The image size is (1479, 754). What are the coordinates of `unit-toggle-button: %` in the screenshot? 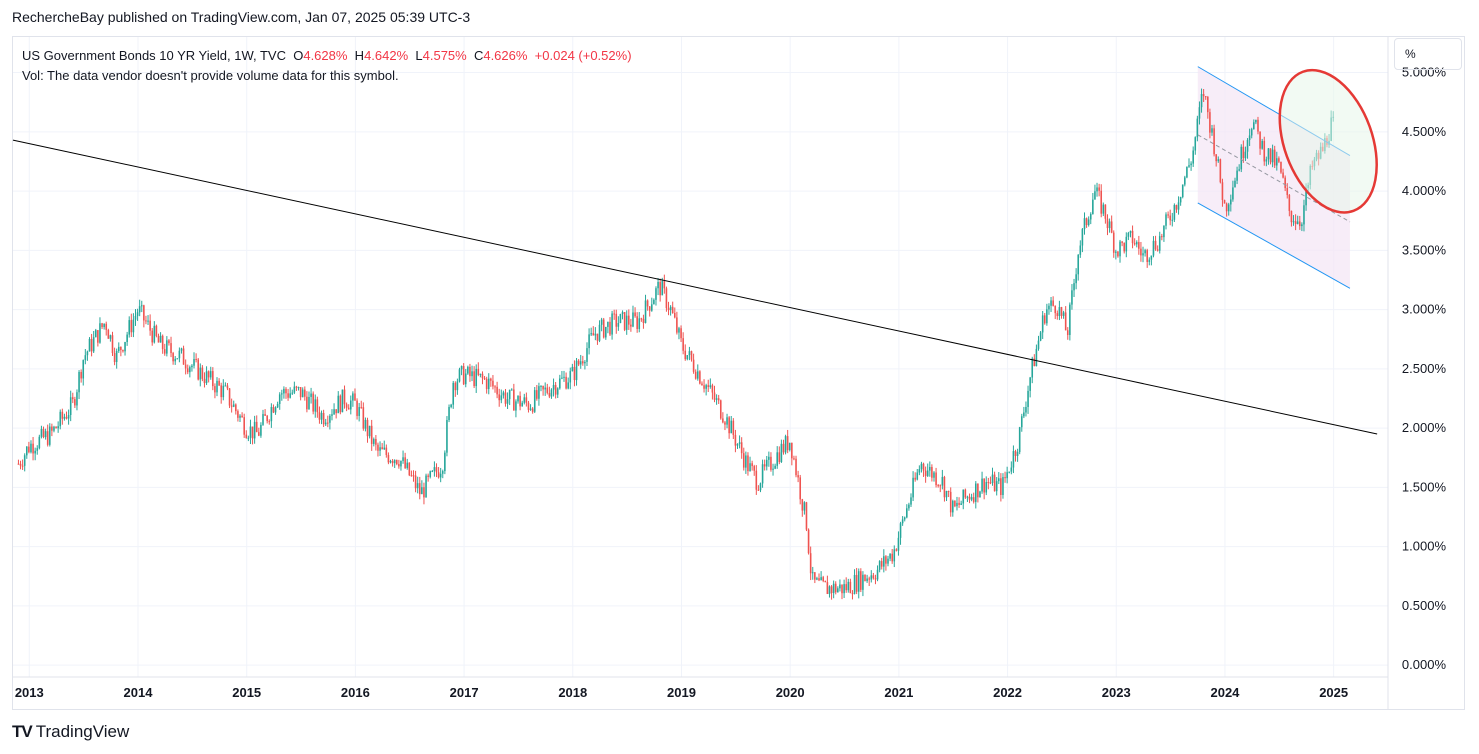 It's located at (1428, 54).